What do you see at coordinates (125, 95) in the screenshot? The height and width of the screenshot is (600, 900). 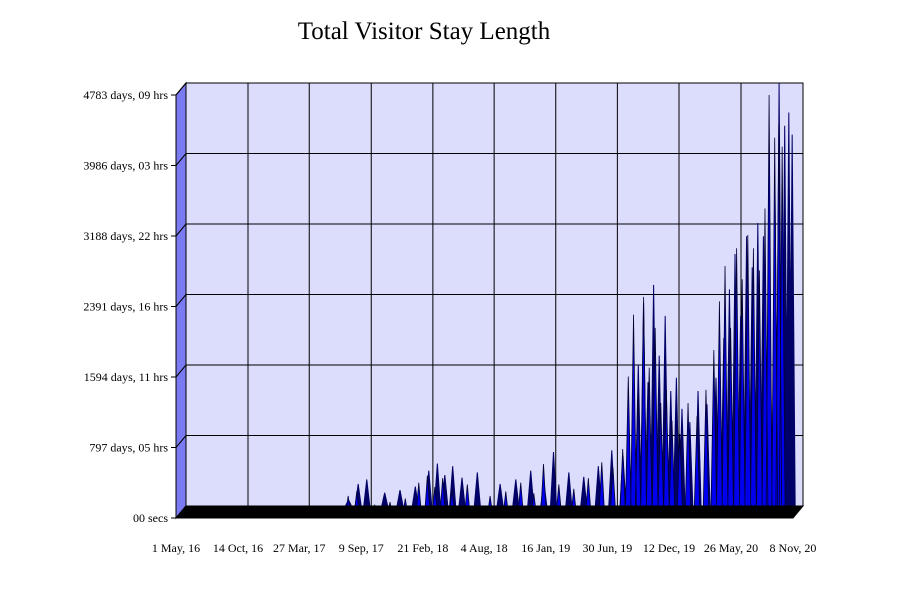 I see `y-tick-label: 4783 days, 09 hrs` at bounding box center [125, 95].